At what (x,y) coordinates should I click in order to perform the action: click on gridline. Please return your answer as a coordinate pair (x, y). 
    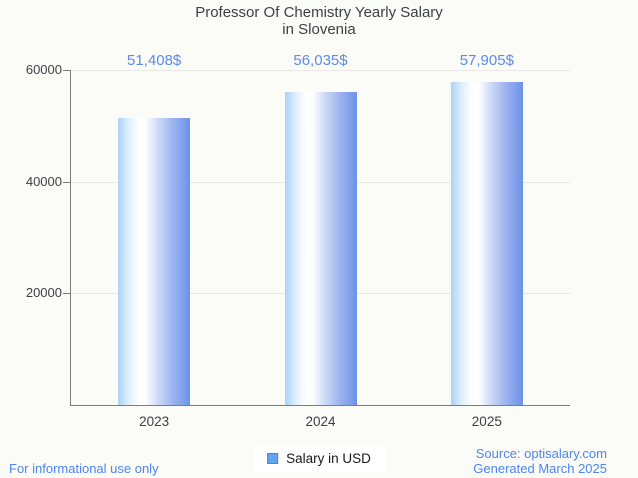
    Looking at the image, I should click on (320, 70).